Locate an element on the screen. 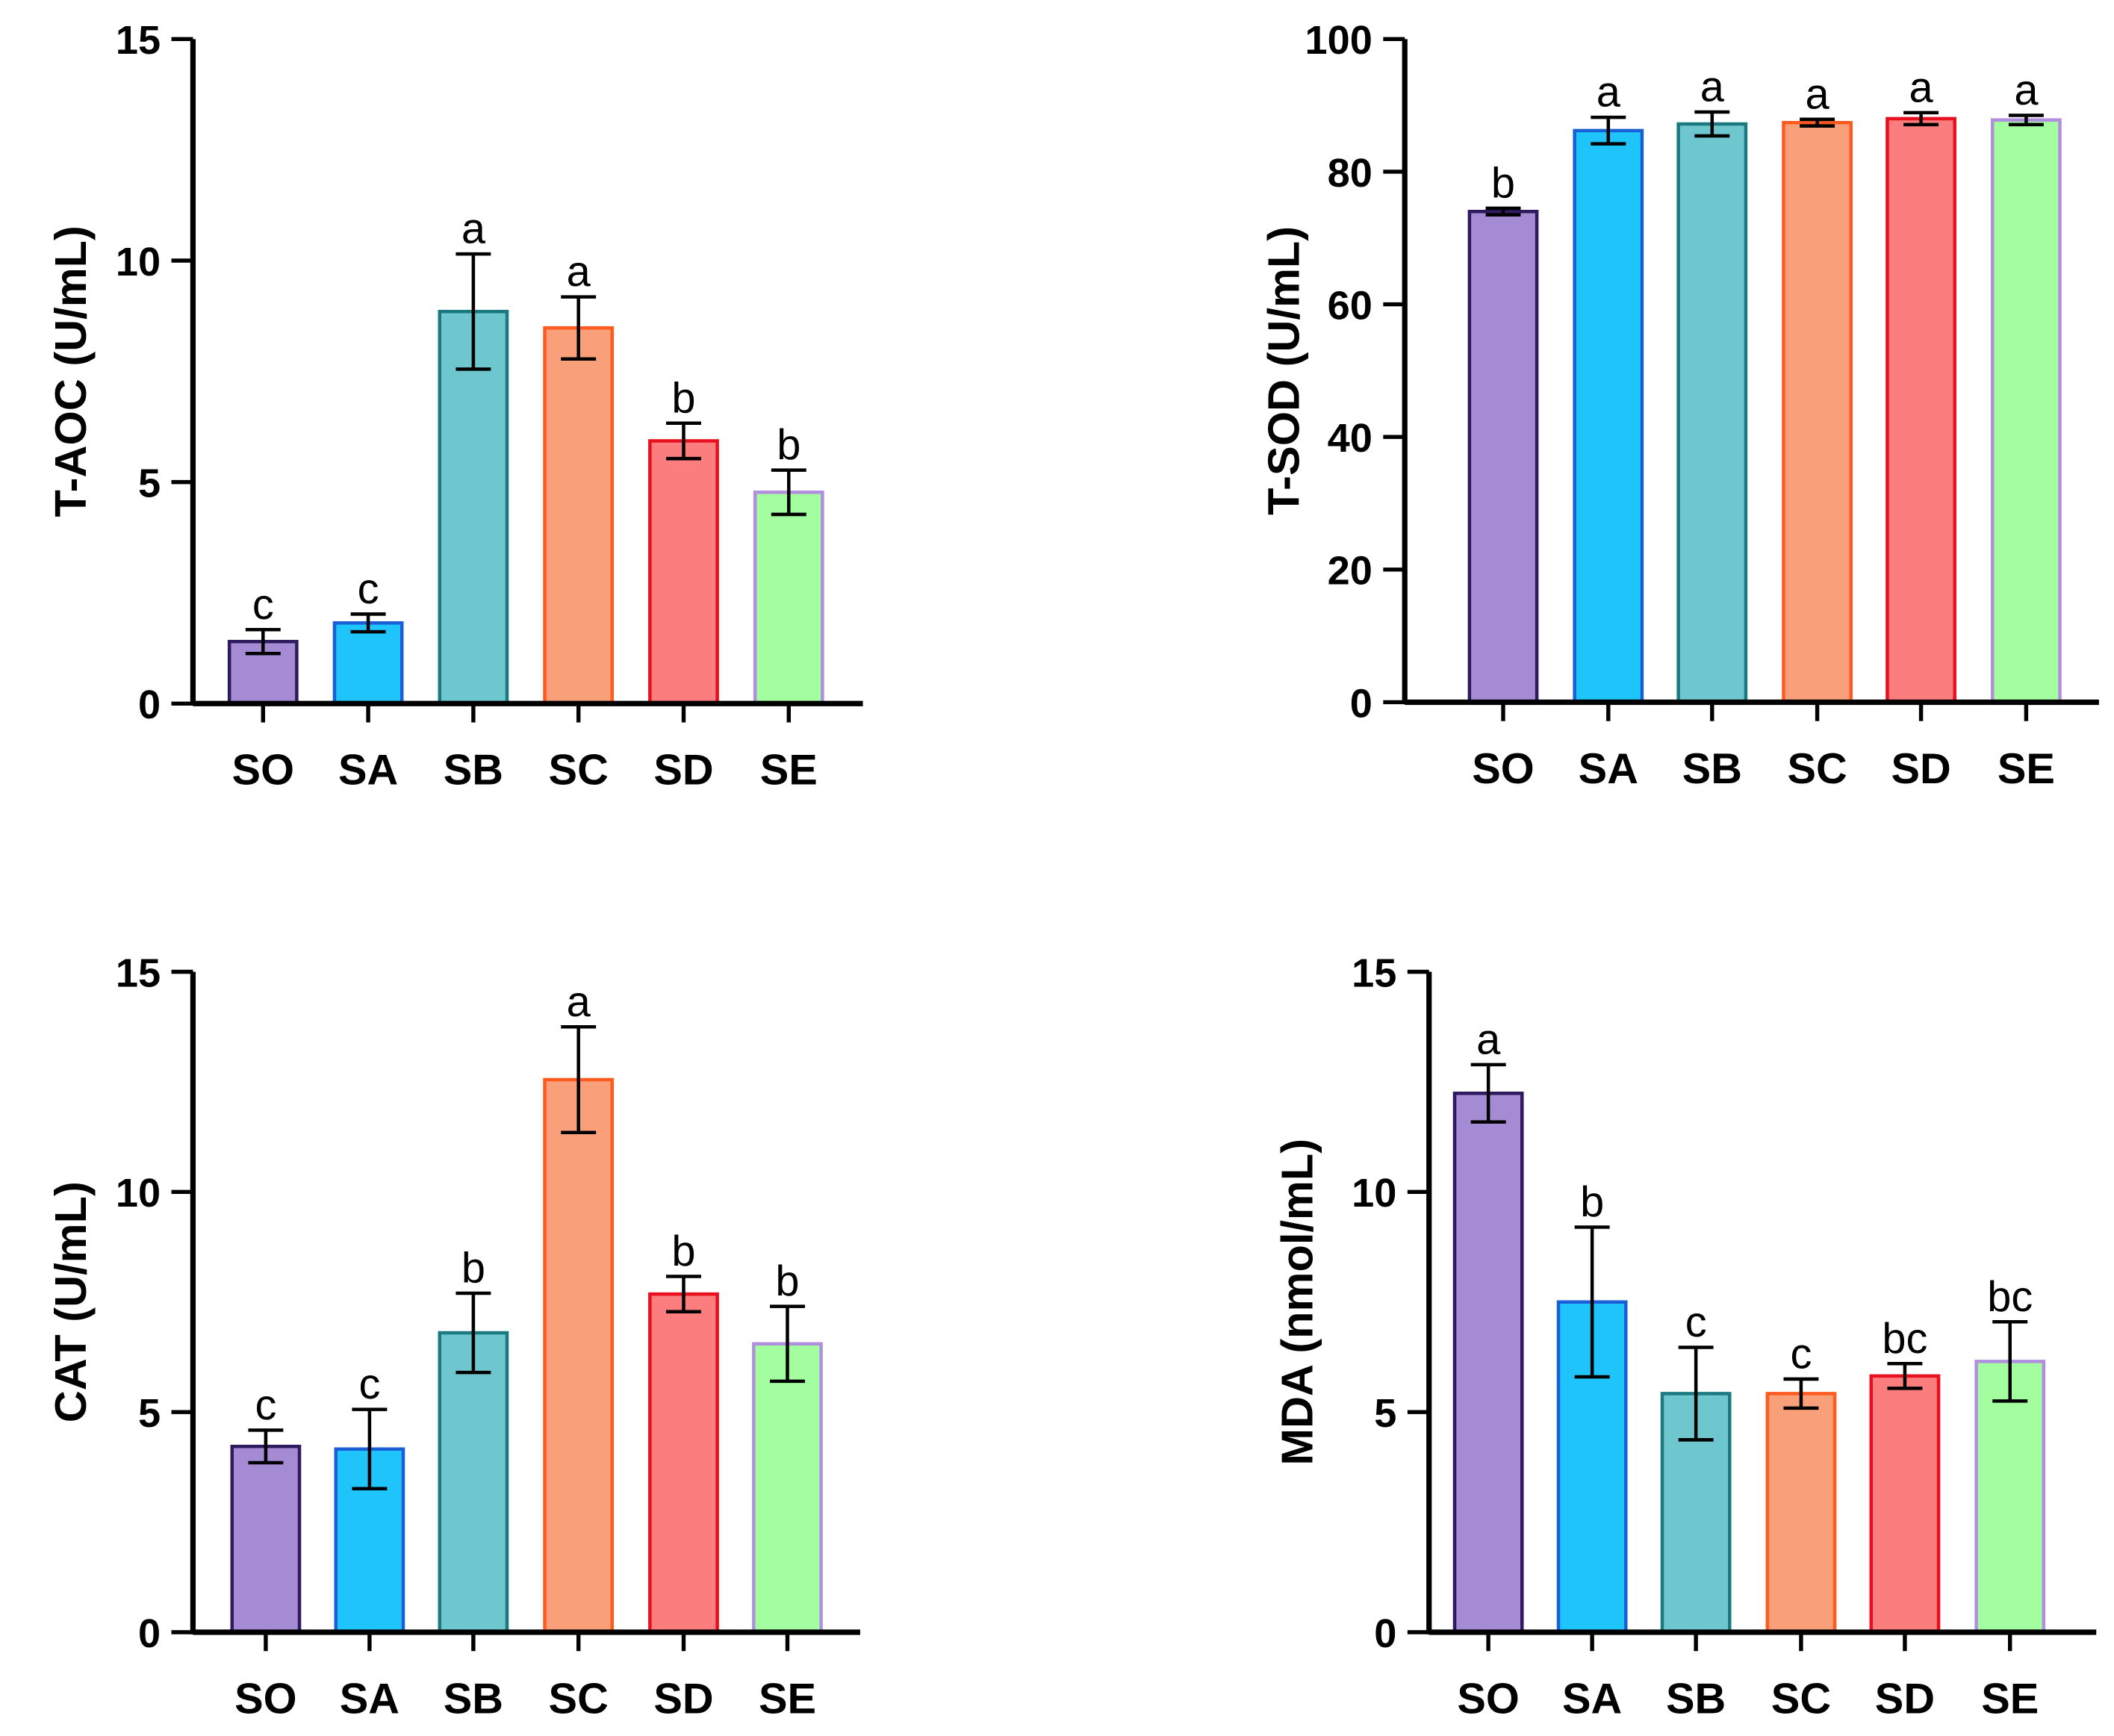 The width and height of the screenshot is (2114, 1736). y-tick-label: 100 is located at coordinates (1338, 40).